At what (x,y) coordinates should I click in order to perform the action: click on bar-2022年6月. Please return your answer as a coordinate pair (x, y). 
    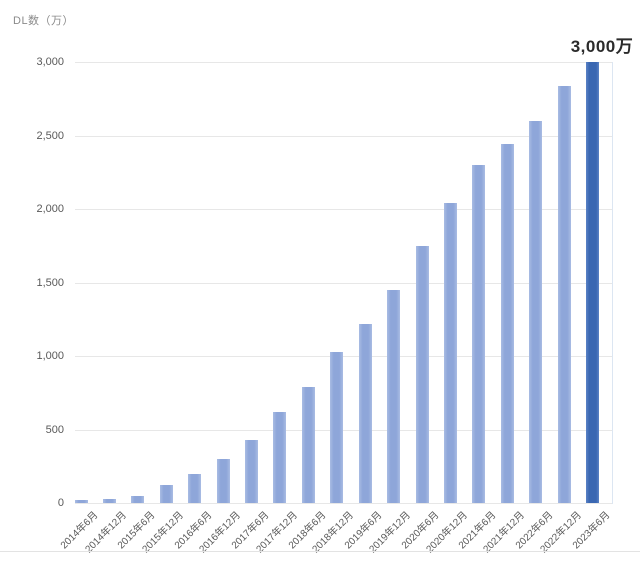
    Looking at the image, I should click on (536, 311).